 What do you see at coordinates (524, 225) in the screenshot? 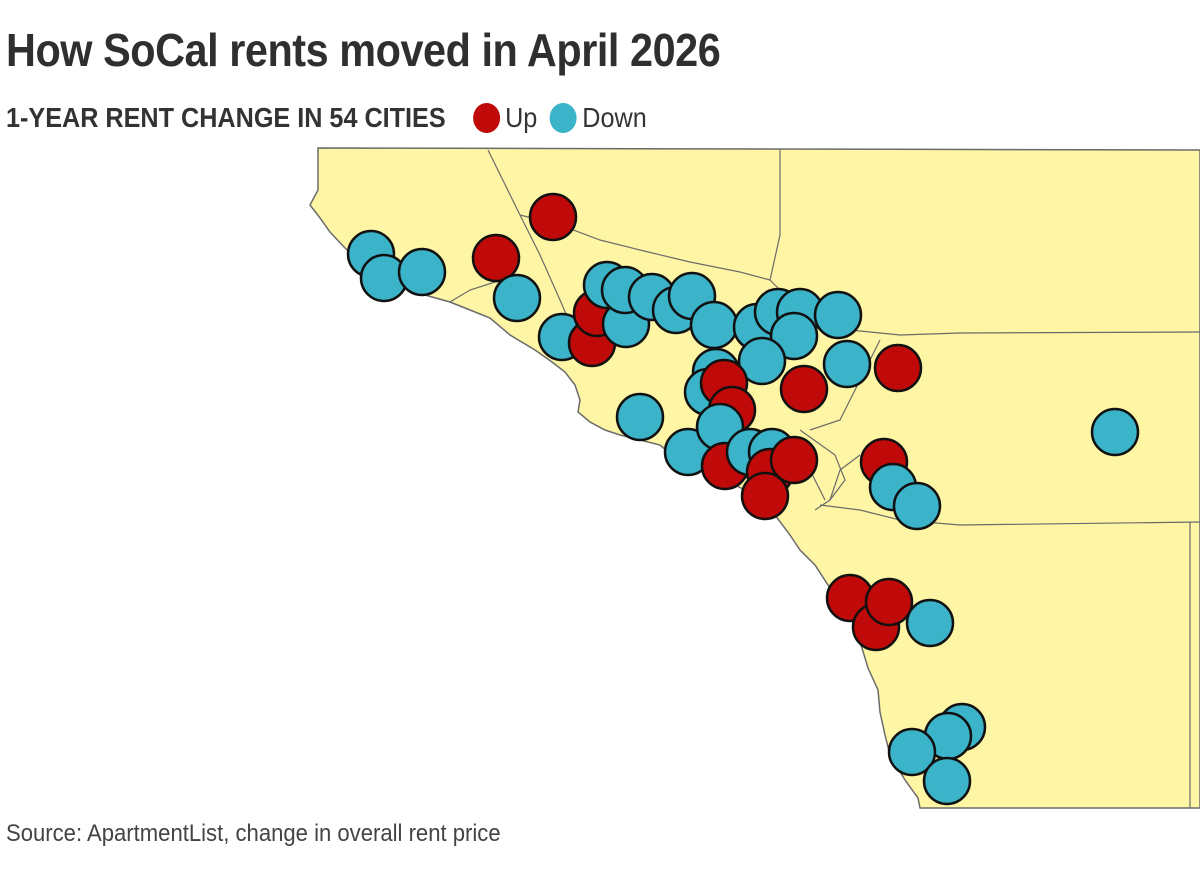
I see `county-border-sb-ventura` at bounding box center [524, 225].